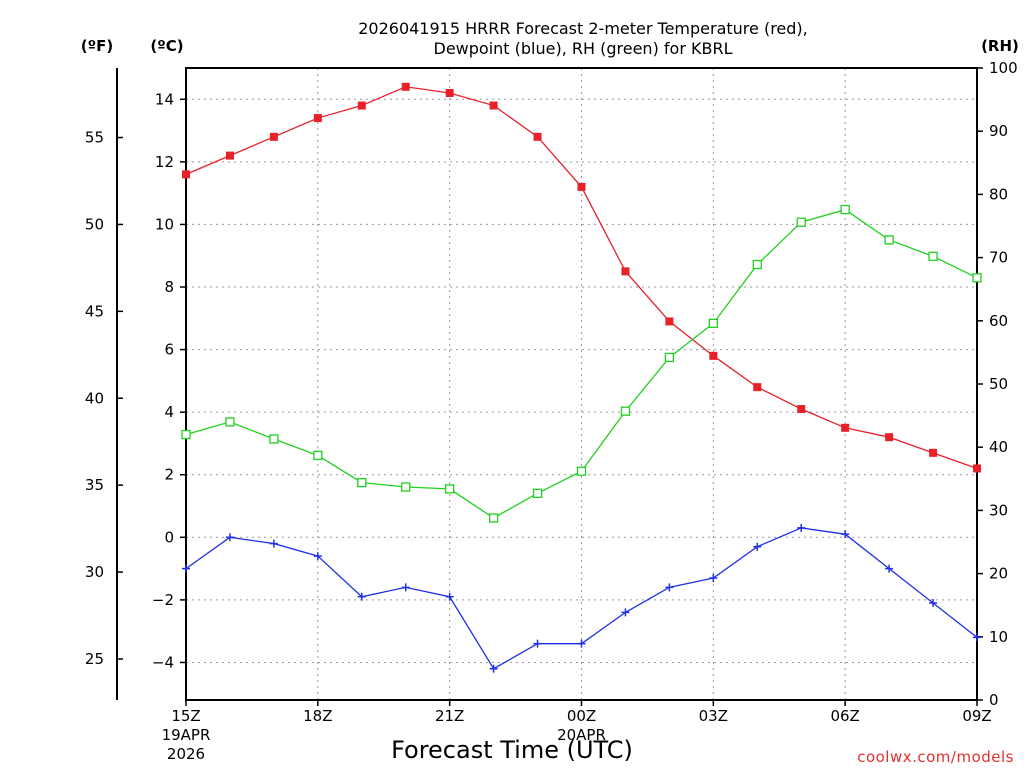 This screenshot has width=1024, height=768. Describe the element at coordinates (94, 572) in the screenshot. I see `fahrenheit-tick-label: 30` at that location.